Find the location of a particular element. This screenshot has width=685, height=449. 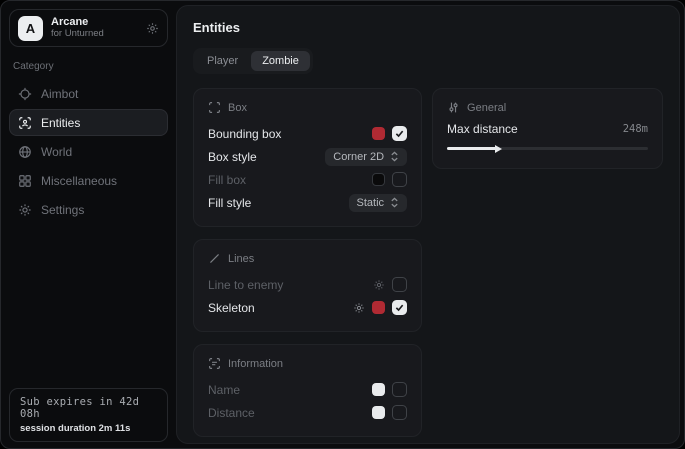

sidebar-item-label: Miscellaneous is located at coordinates (79, 180).